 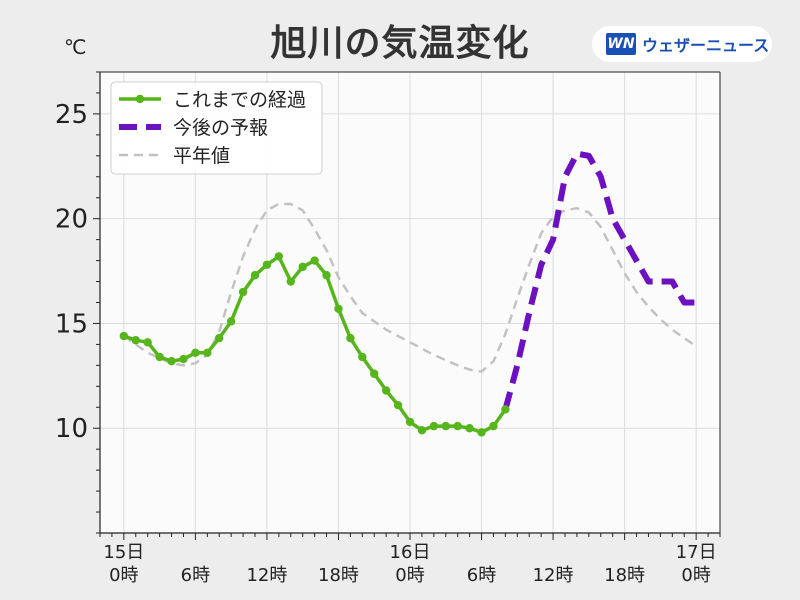 What do you see at coordinates (410, 552) in the screenshot?
I see `x-tick-label-day: 16日` at bounding box center [410, 552].